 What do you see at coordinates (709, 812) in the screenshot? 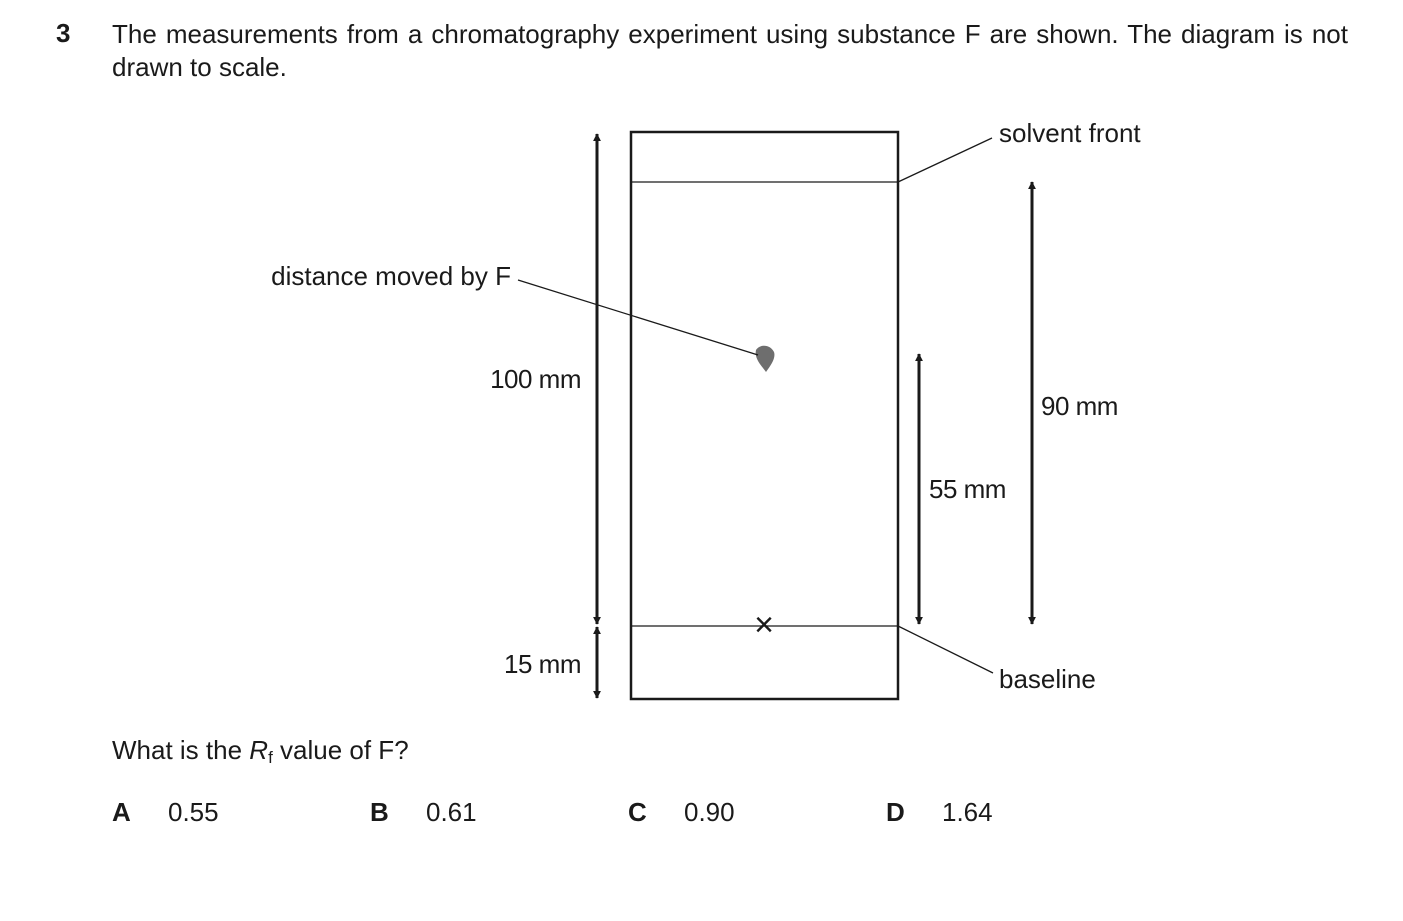
I see `option-c-value: 0.90` at bounding box center [709, 812].